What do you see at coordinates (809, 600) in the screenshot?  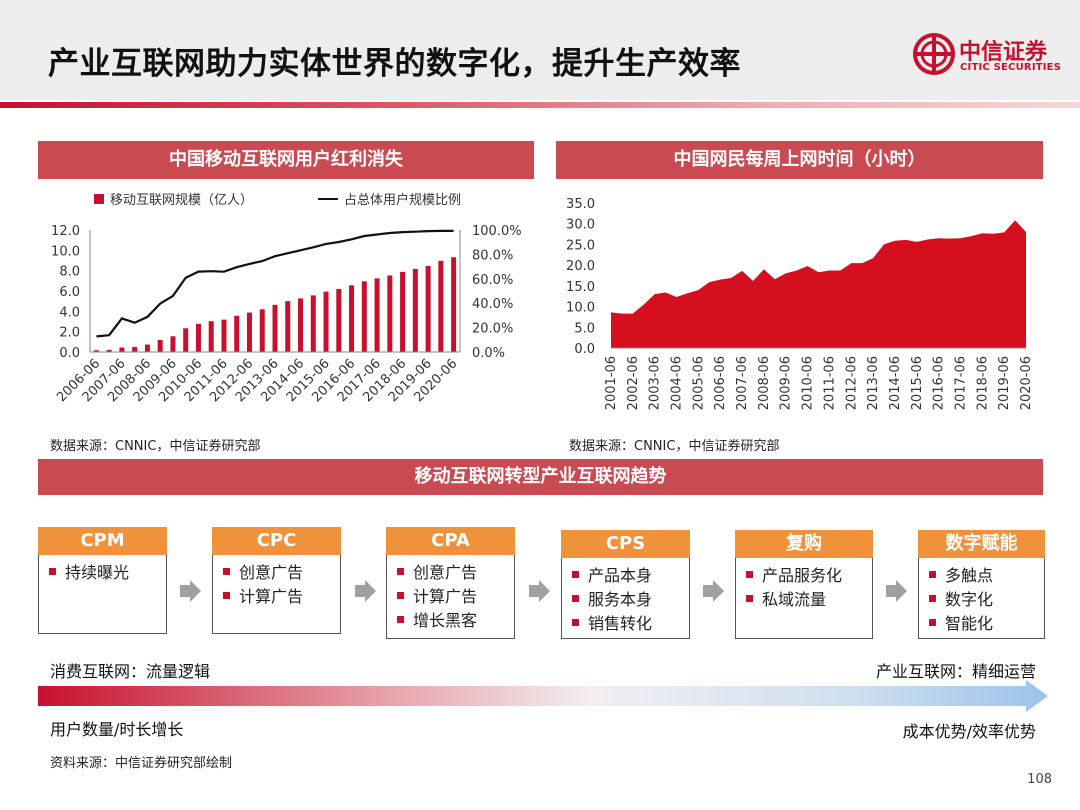 I see `list-item: 私域流量` at bounding box center [809, 600].